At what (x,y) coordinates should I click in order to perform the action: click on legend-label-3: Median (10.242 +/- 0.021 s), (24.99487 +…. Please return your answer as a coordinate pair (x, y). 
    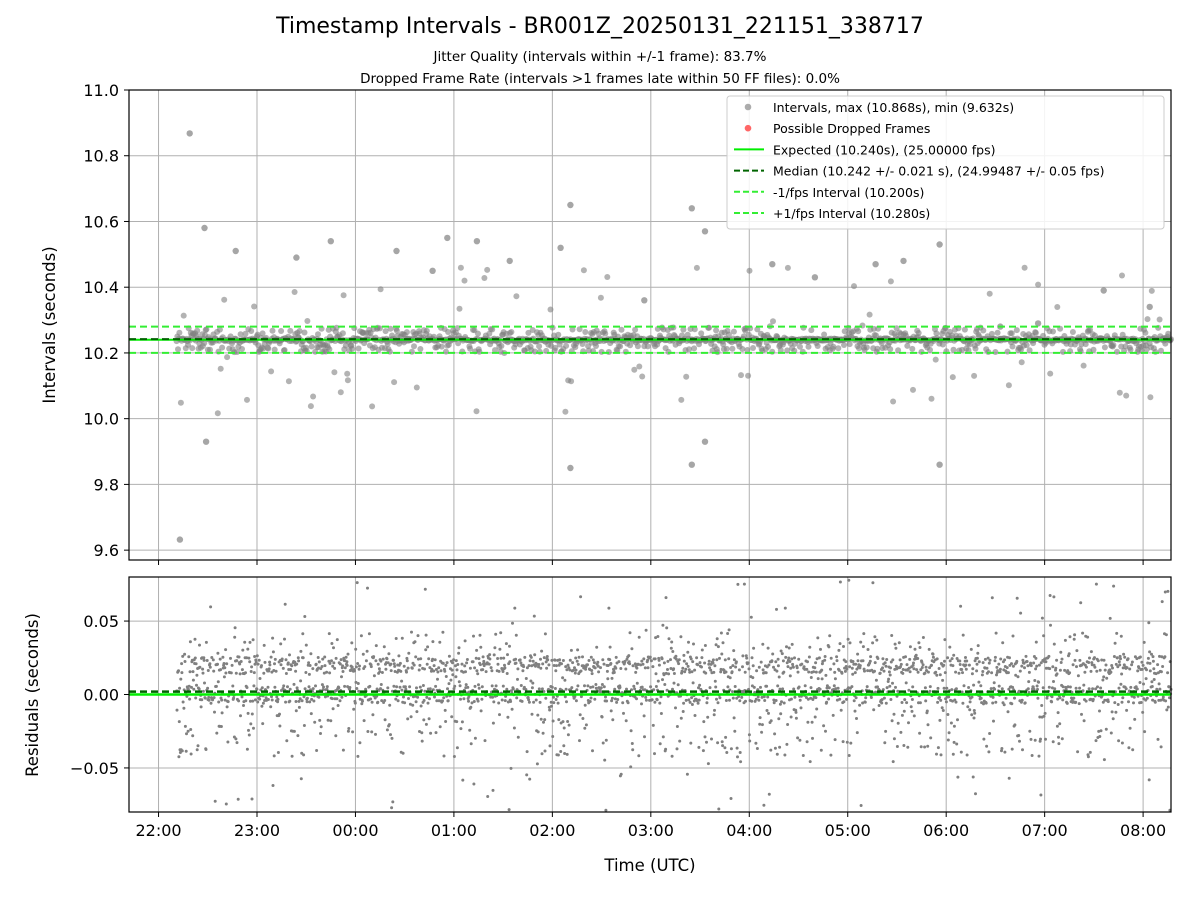
    Looking at the image, I should click on (938, 171).